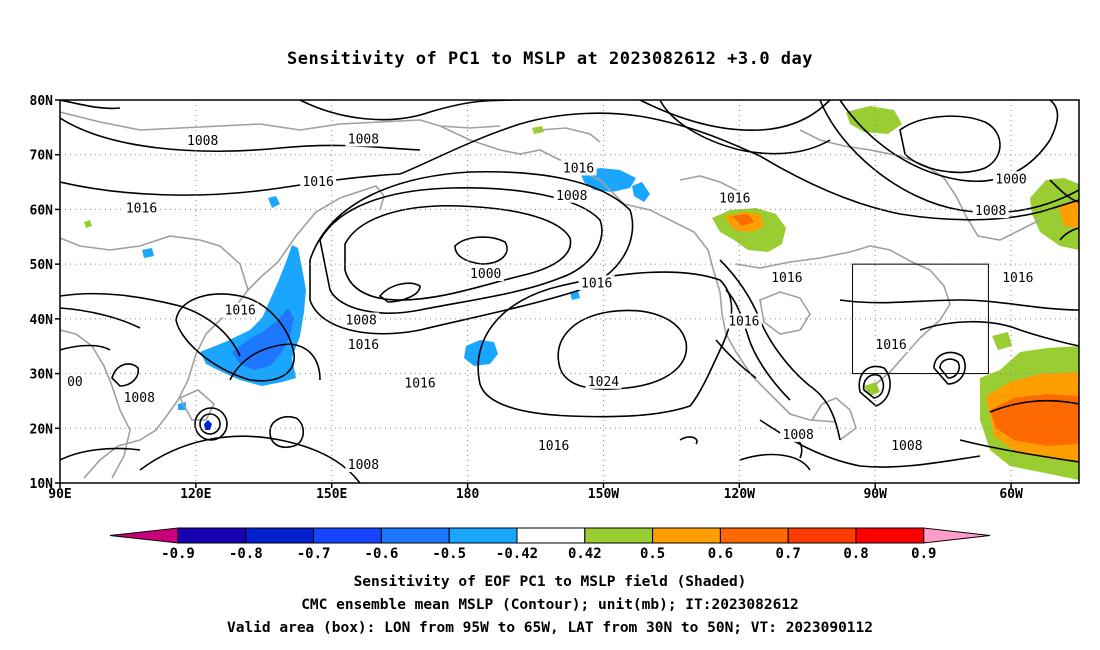 This screenshot has height=650, width=1100. I want to click on colorbar-label: -0.5, so click(449, 554).